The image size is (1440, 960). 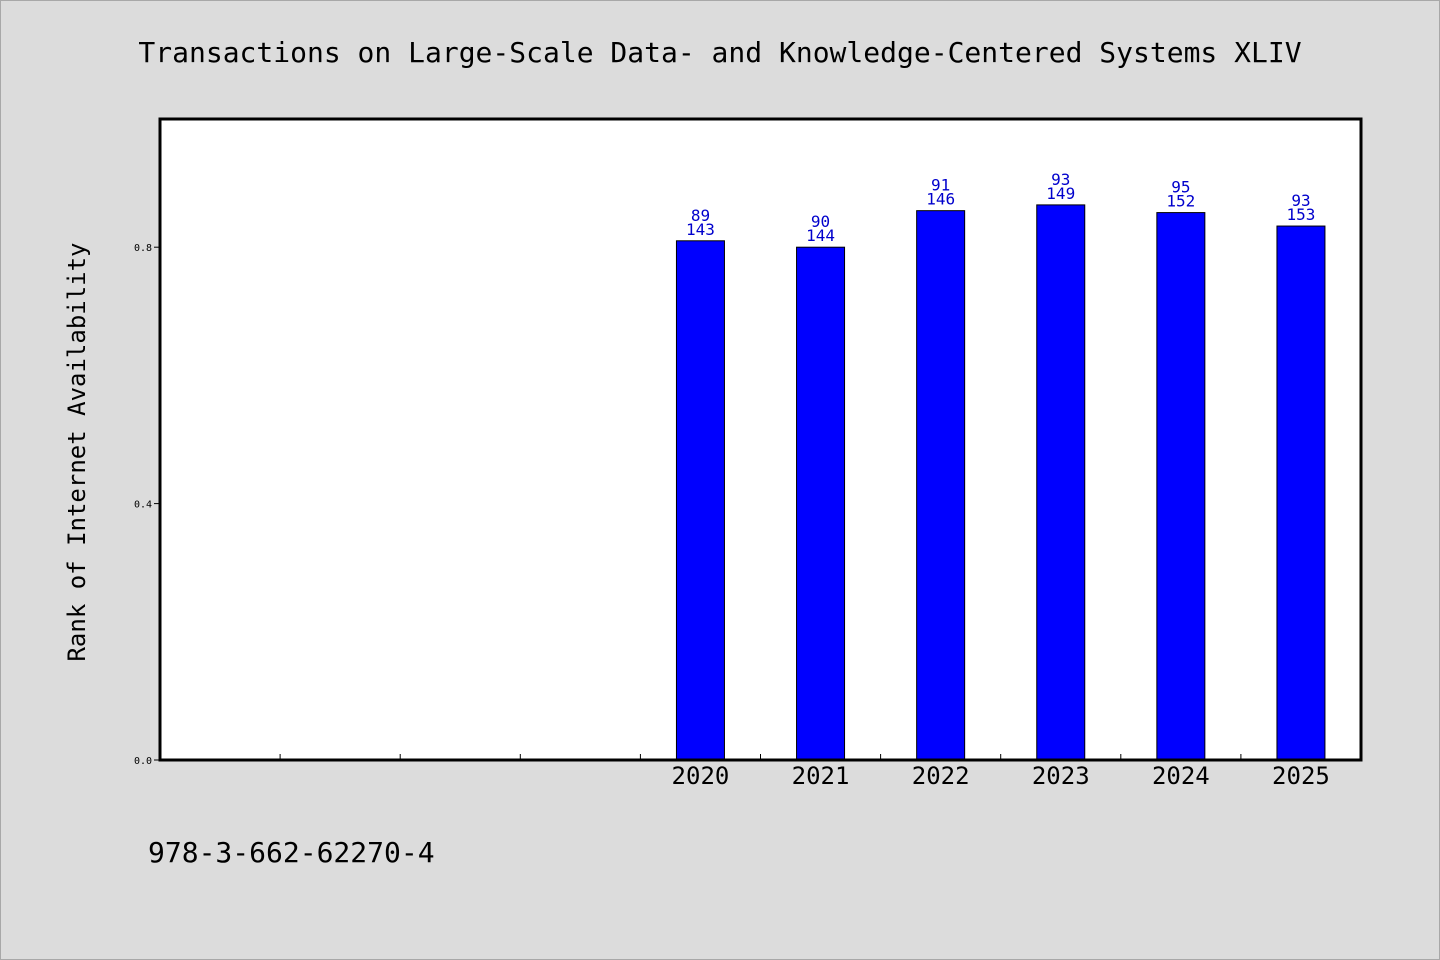 I want to click on bar-label-top: 90, so click(x=820, y=221).